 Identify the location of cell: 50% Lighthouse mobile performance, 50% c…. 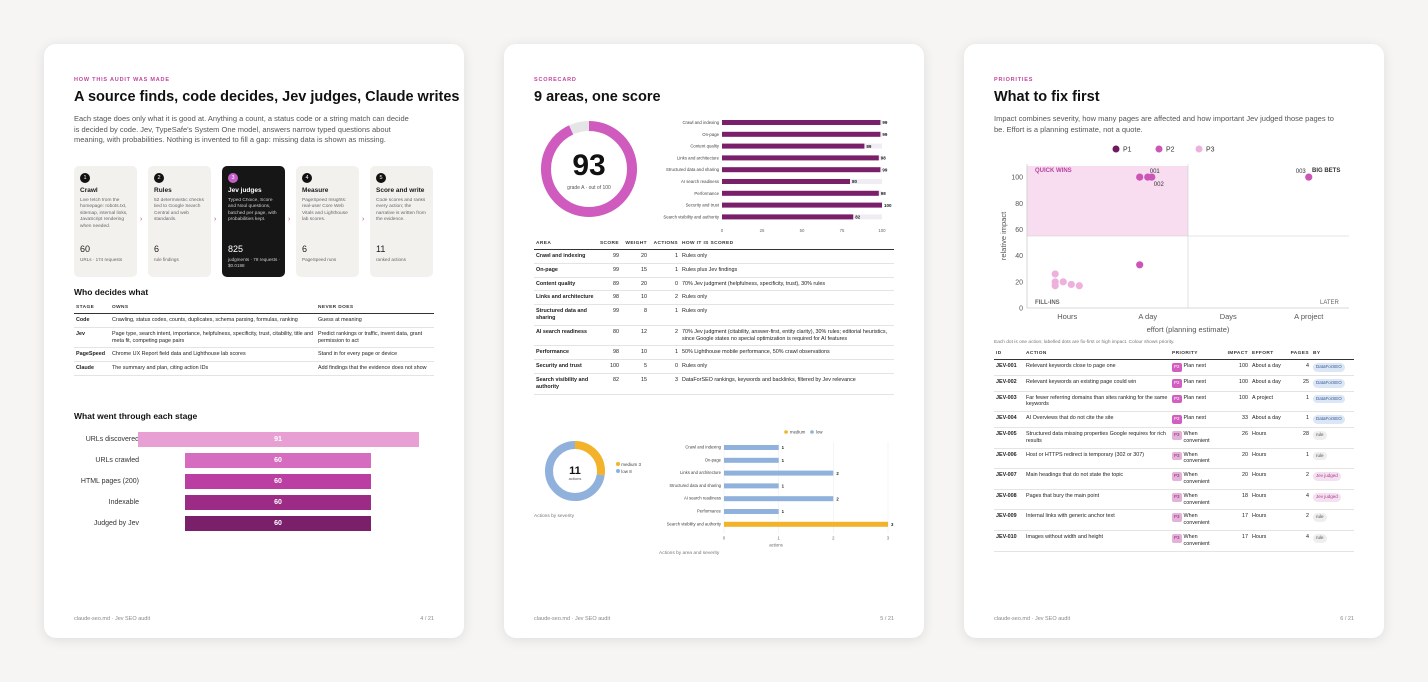
(787, 353).